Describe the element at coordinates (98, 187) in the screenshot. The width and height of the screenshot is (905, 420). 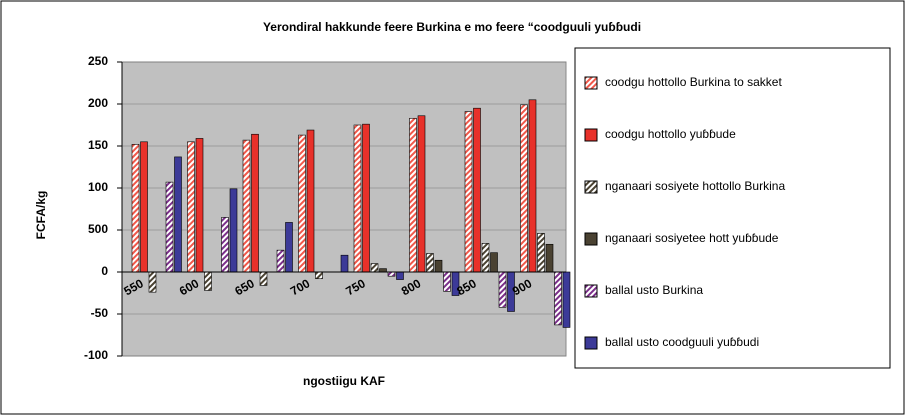
I see `y-tick-label: 100` at that location.